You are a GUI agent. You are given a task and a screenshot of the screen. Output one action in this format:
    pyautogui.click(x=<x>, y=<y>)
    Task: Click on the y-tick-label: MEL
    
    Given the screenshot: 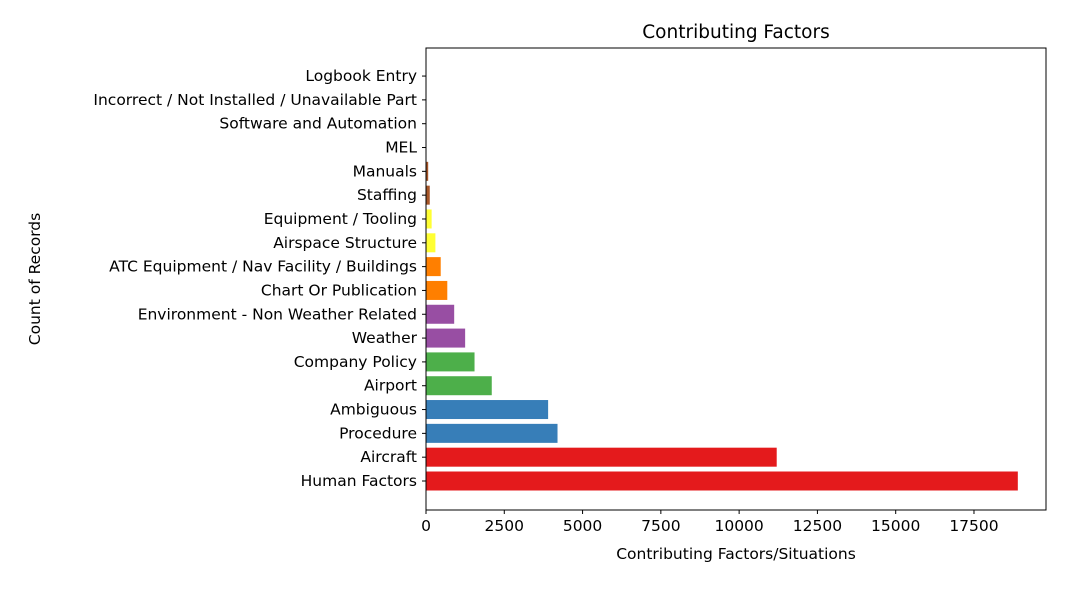 What is the action you would take?
    pyautogui.click(x=401, y=148)
    